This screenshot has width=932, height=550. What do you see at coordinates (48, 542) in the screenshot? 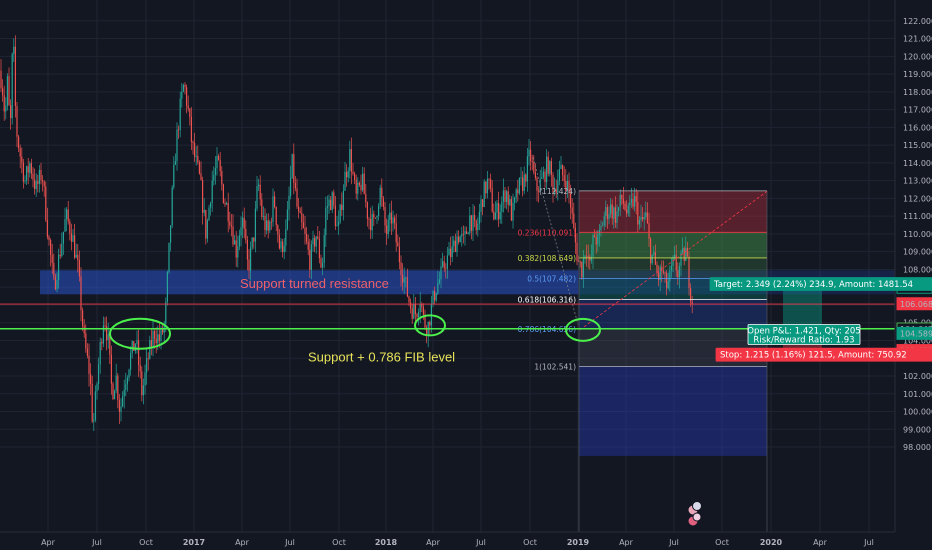
I see `x-tick-label: Apr` at bounding box center [48, 542].